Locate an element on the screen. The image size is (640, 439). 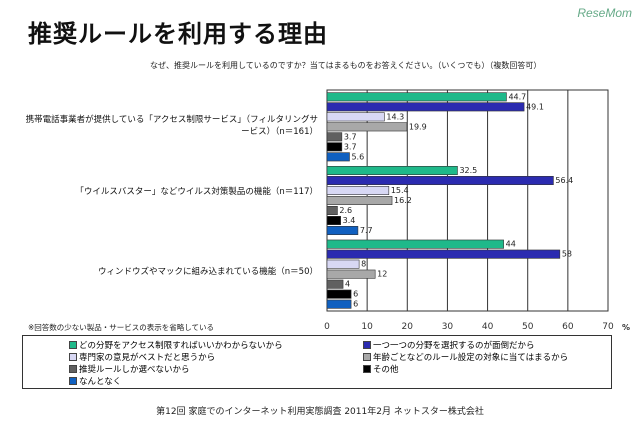
legend-label: なんとなく is located at coordinates (100, 382).